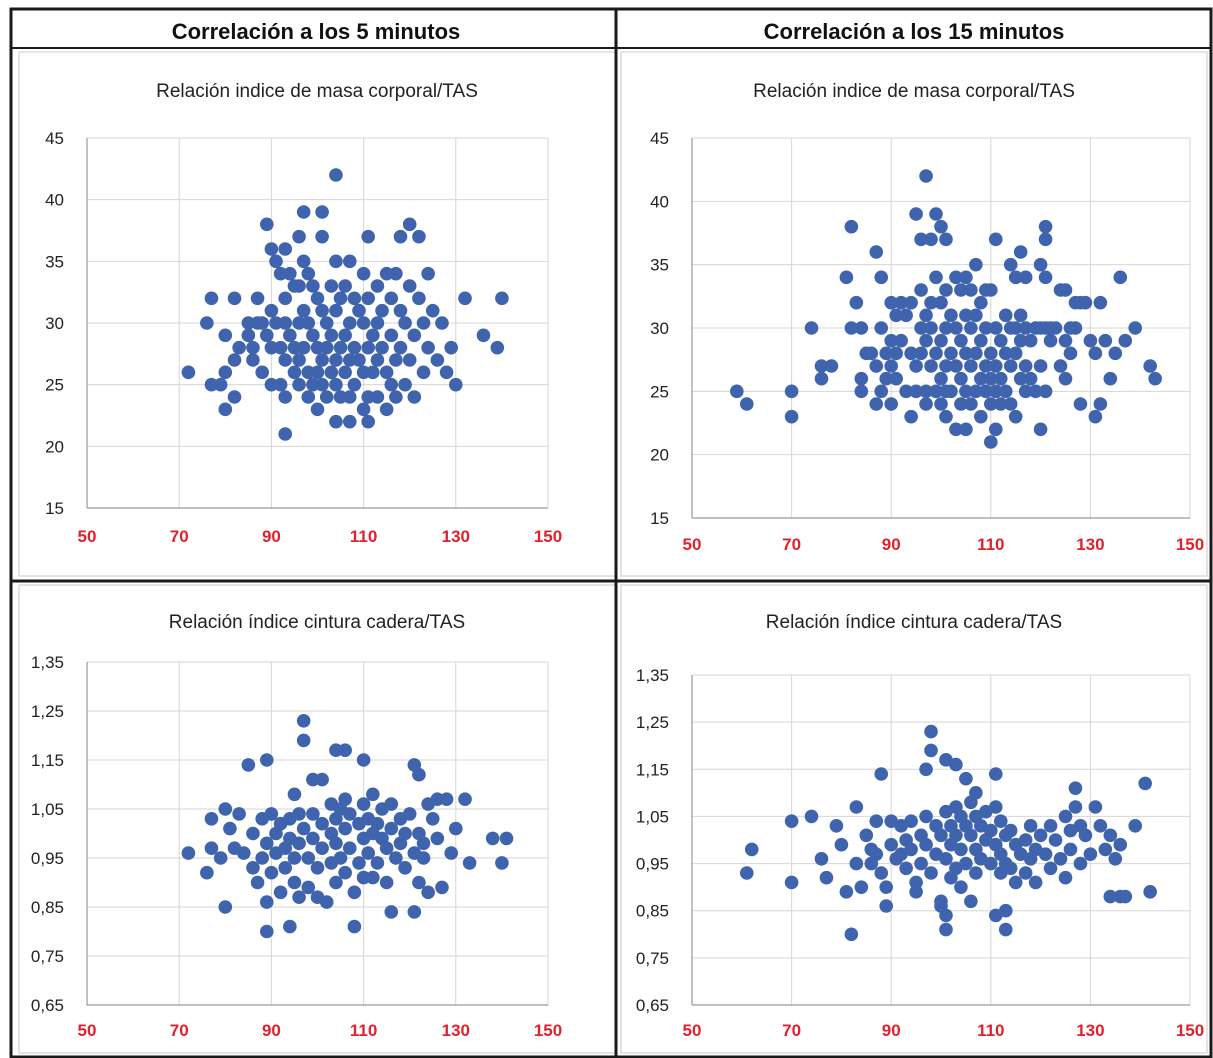 The width and height of the screenshot is (1213, 1058). Describe the element at coordinates (47, 907) in the screenshot. I see `y-tick-label: 0,85` at that location.